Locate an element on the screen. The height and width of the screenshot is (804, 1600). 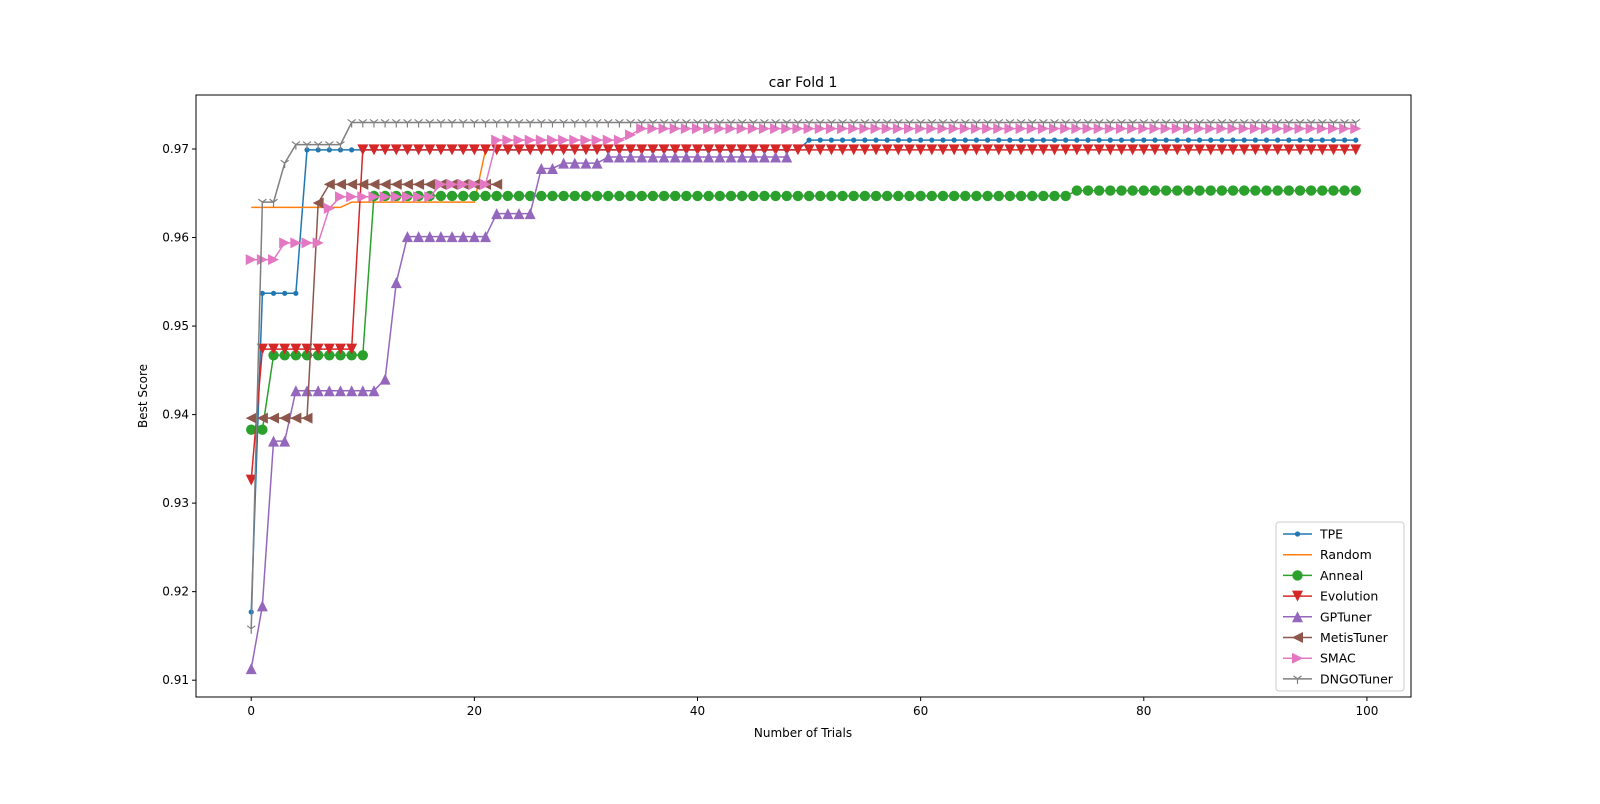
x-tick-label: 20 is located at coordinates (474, 711).